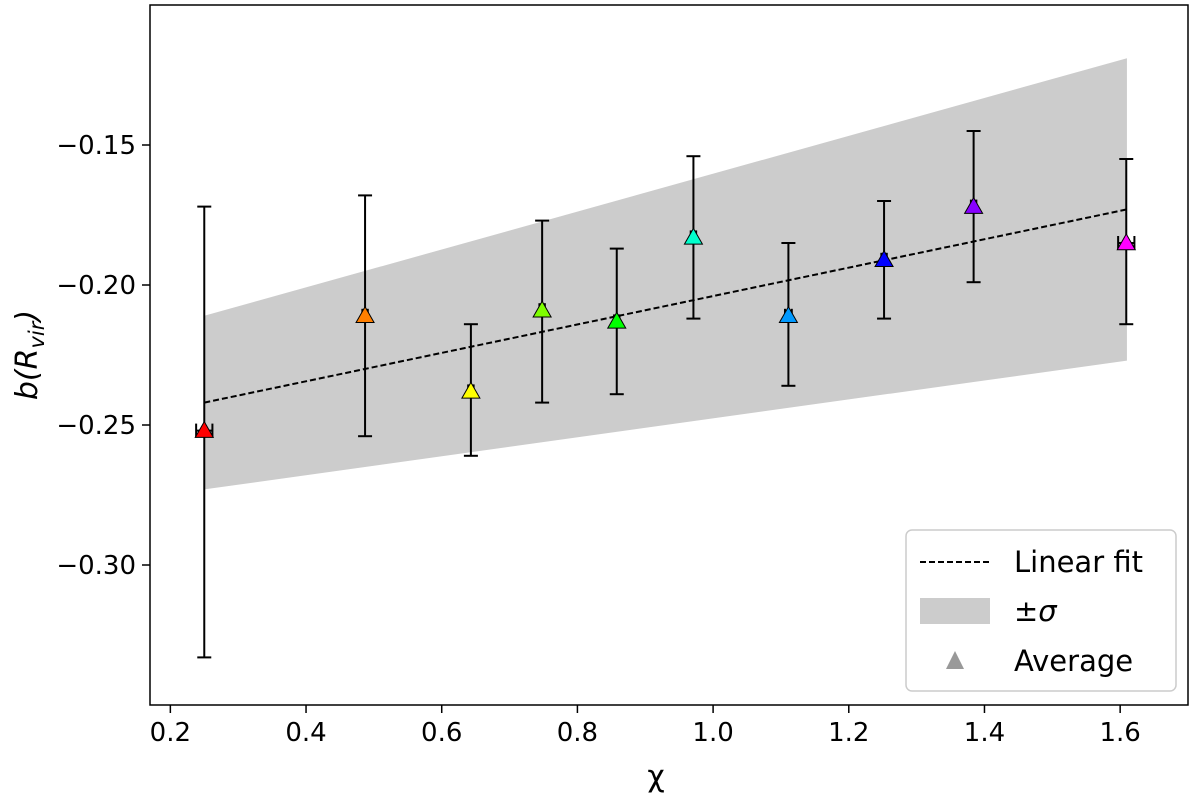 Image resolution: width=1200 pixels, height=795 pixels. What do you see at coordinates (96, 426) in the screenshot?
I see `y-tick-label: −0.25` at bounding box center [96, 426].